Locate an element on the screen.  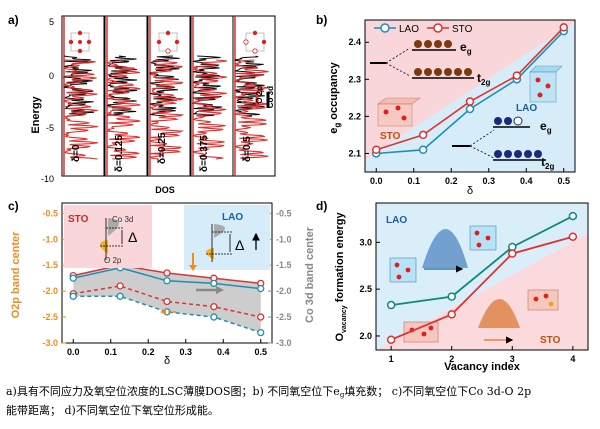
sto-eg-label: eg is located at coordinates (466, 48).